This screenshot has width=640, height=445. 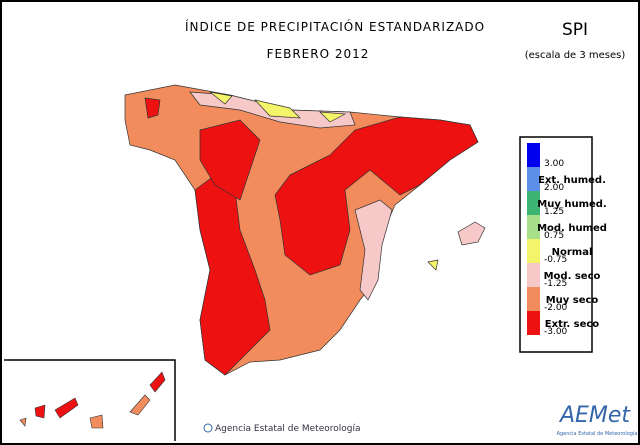 I want to click on legend-class: Normal, so click(x=572, y=252).